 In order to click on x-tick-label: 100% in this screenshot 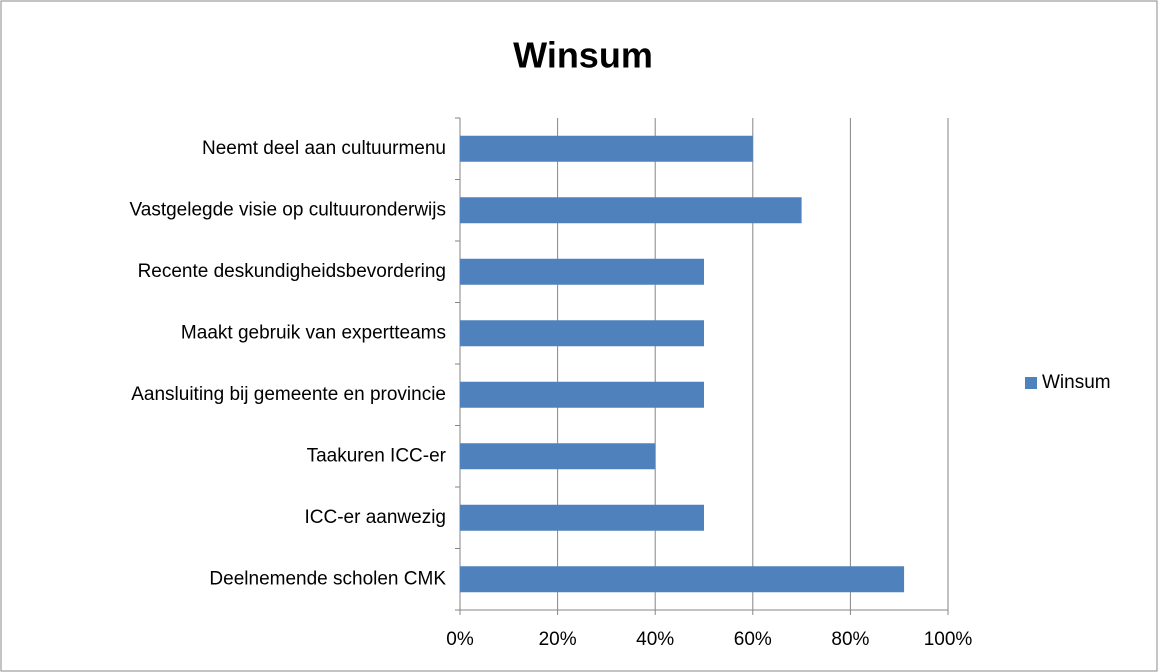, I will do `click(948, 639)`.